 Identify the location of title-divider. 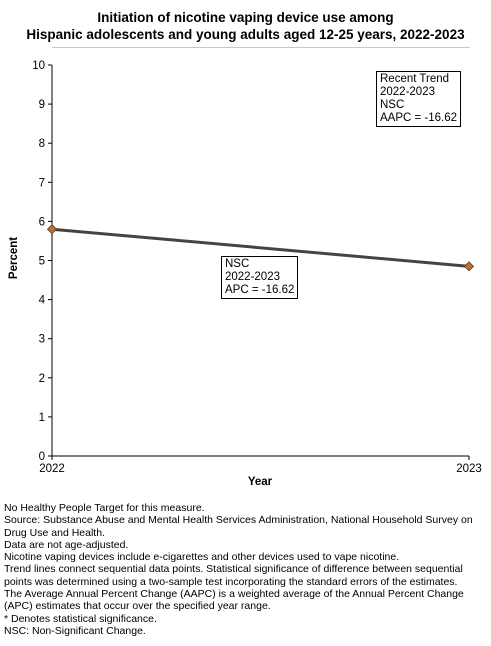
(261, 47).